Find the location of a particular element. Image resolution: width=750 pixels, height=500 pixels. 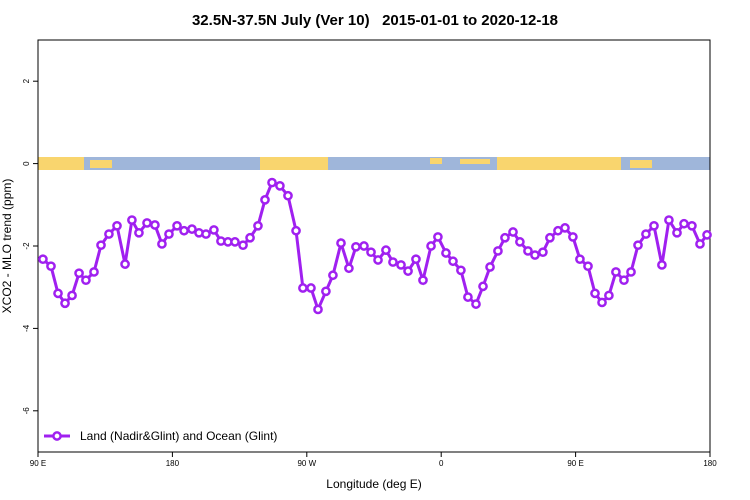

x-tick-label: 0 is located at coordinates (441, 463).